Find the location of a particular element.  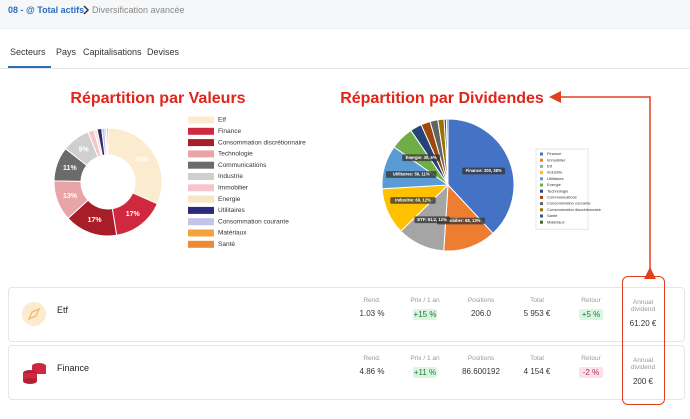

legend-label: Finance is located at coordinates (230, 131).